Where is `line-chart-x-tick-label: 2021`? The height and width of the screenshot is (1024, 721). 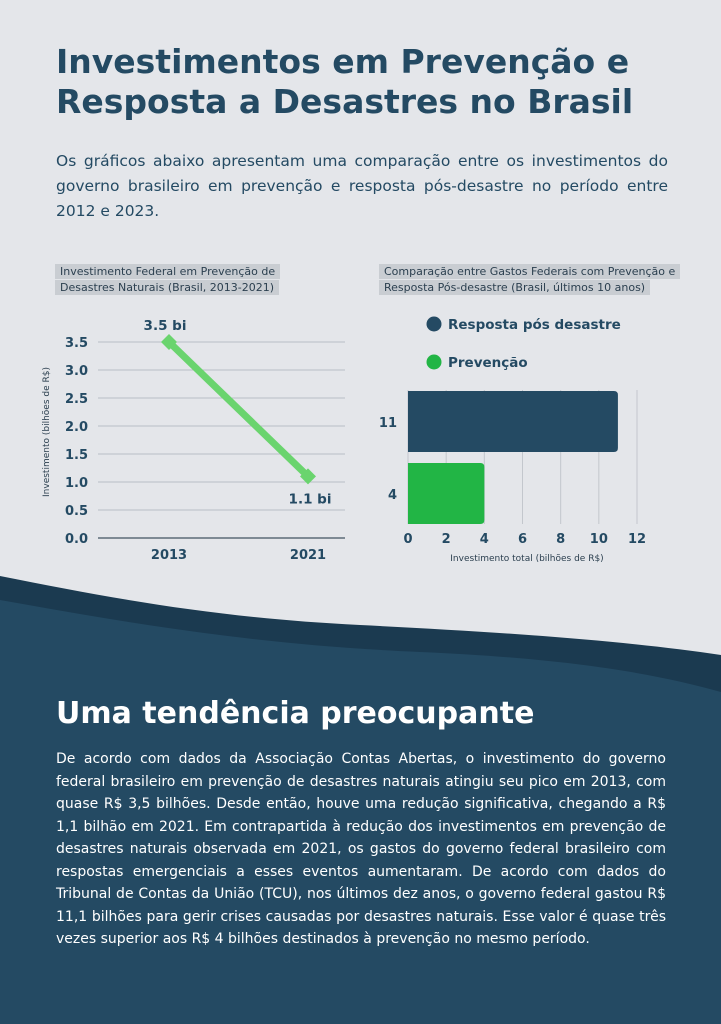 line-chart-x-tick-label: 2021 is located at coordinates (308, 555).